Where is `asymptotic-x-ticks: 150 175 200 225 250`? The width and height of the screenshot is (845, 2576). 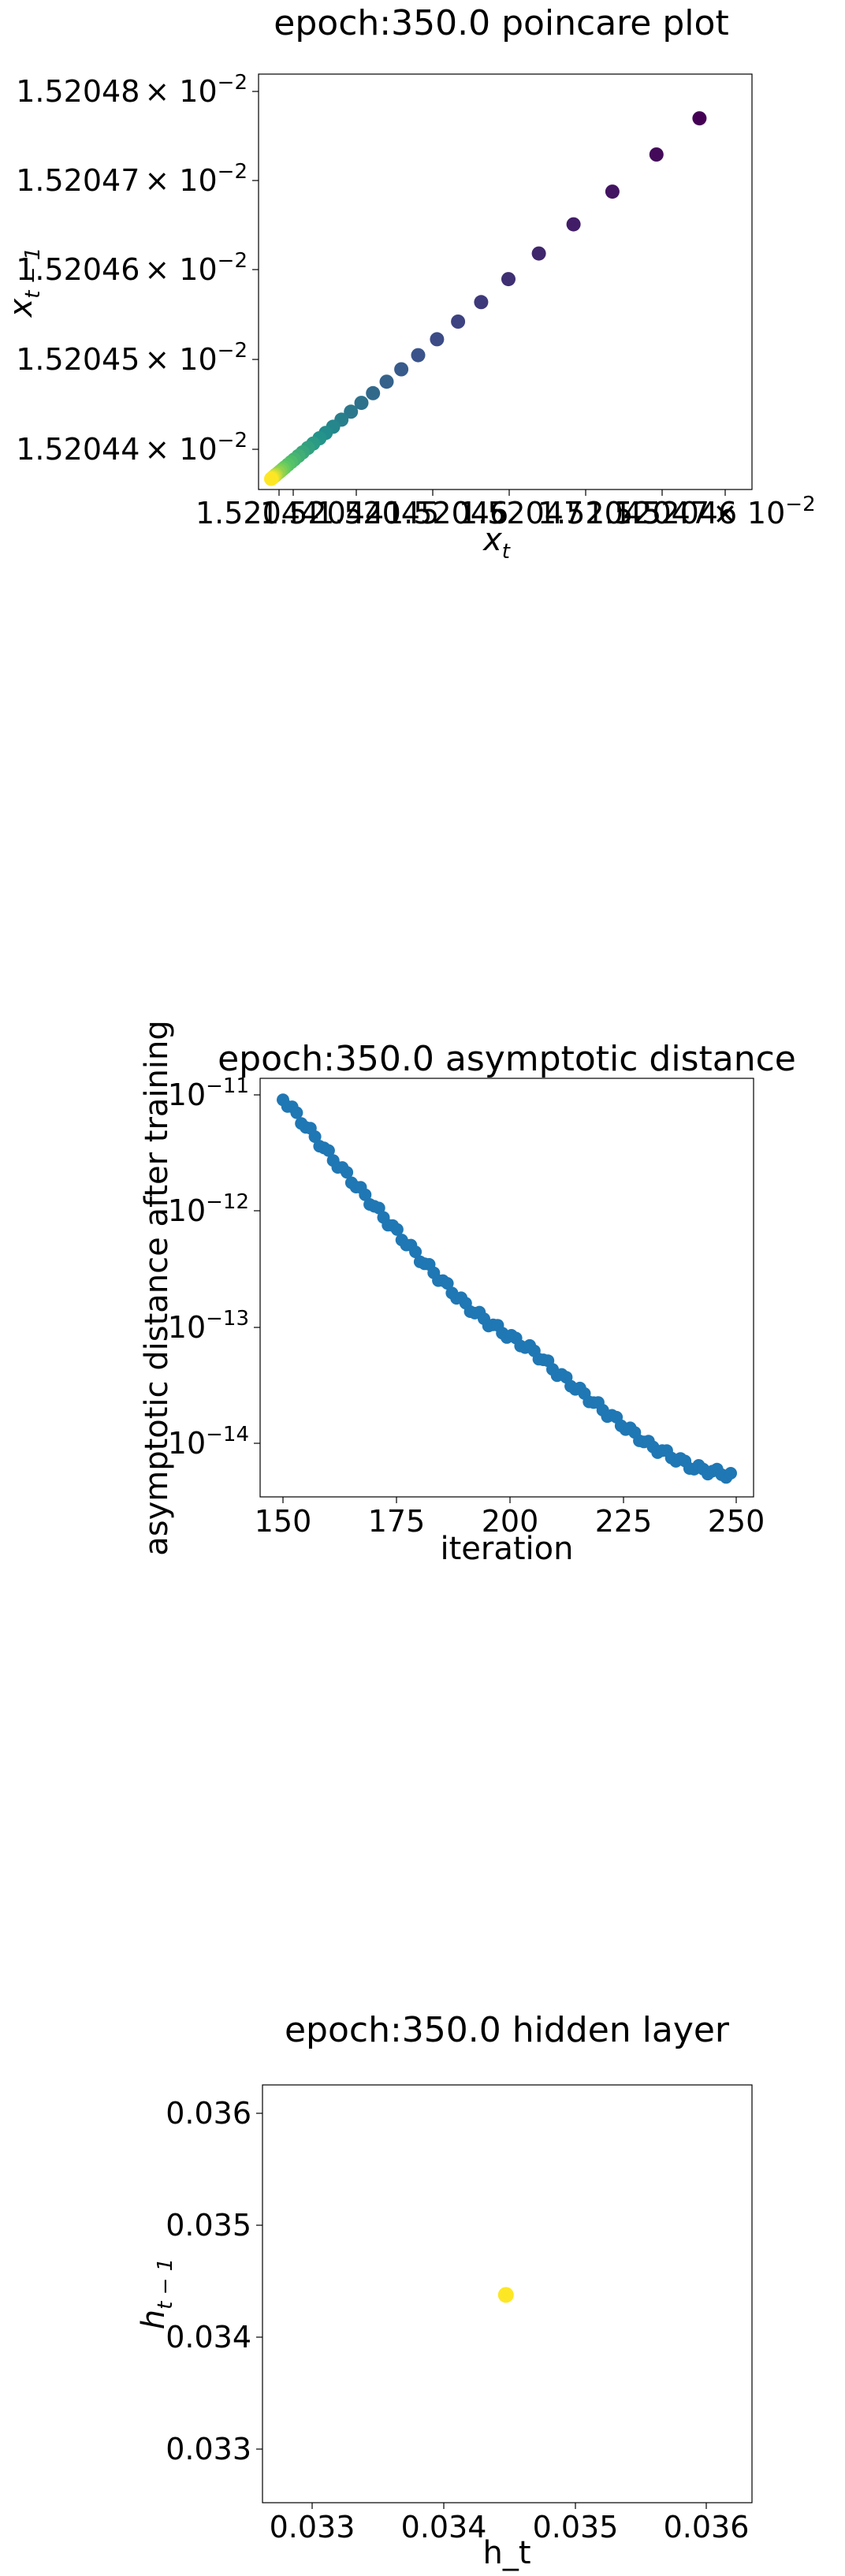 asymptotic-x-ticks: 150 175 200 225 250 is located at coordinates (510, 1518).